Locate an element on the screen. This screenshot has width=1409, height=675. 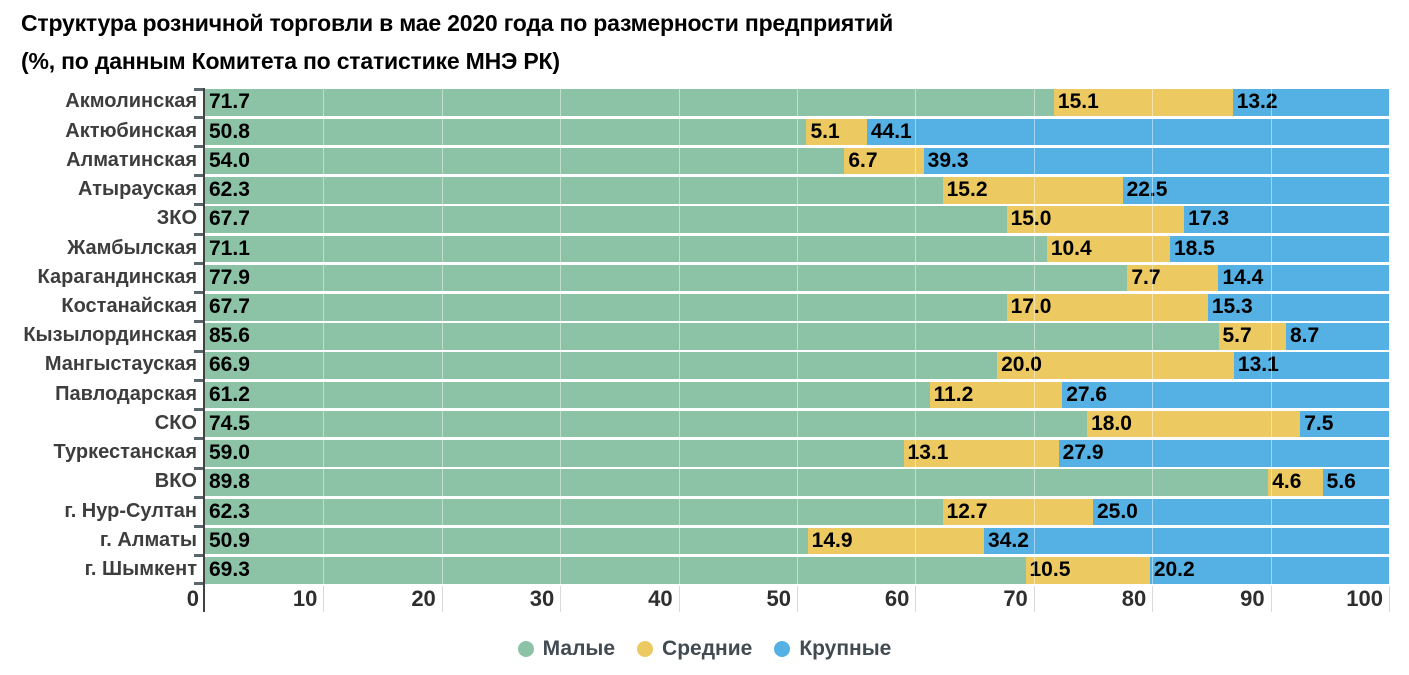
bar-segment: 12.7 is located at coordinates (1017, 512).